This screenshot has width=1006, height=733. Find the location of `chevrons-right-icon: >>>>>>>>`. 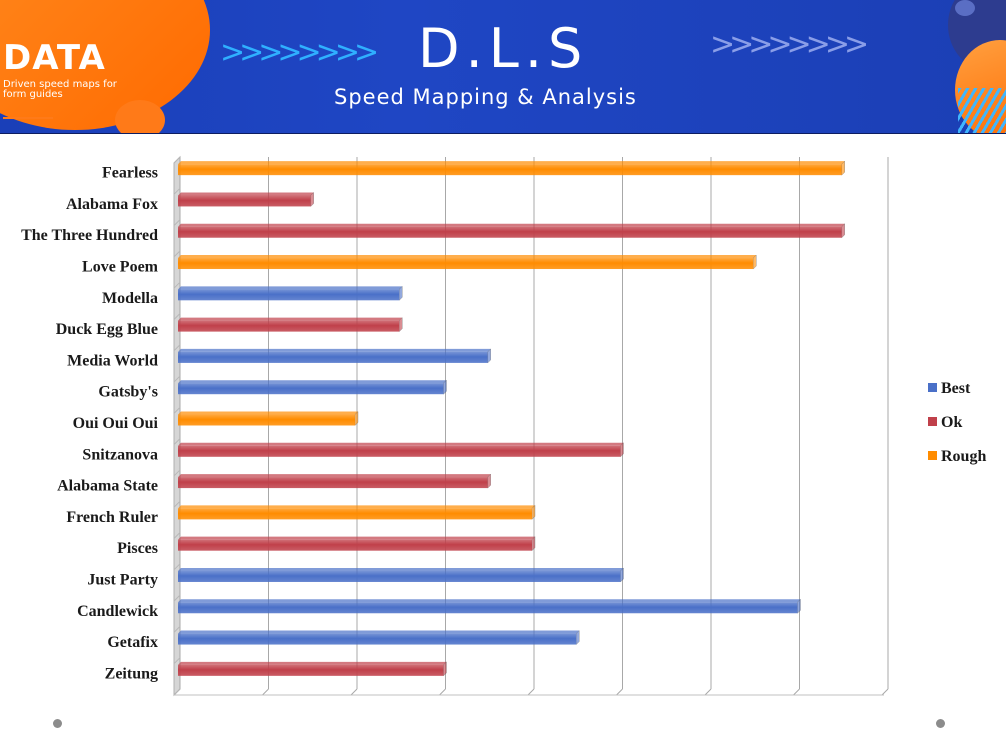

chevrons-right-icon: >>>>>>>> is located at coordinates (789, 44).